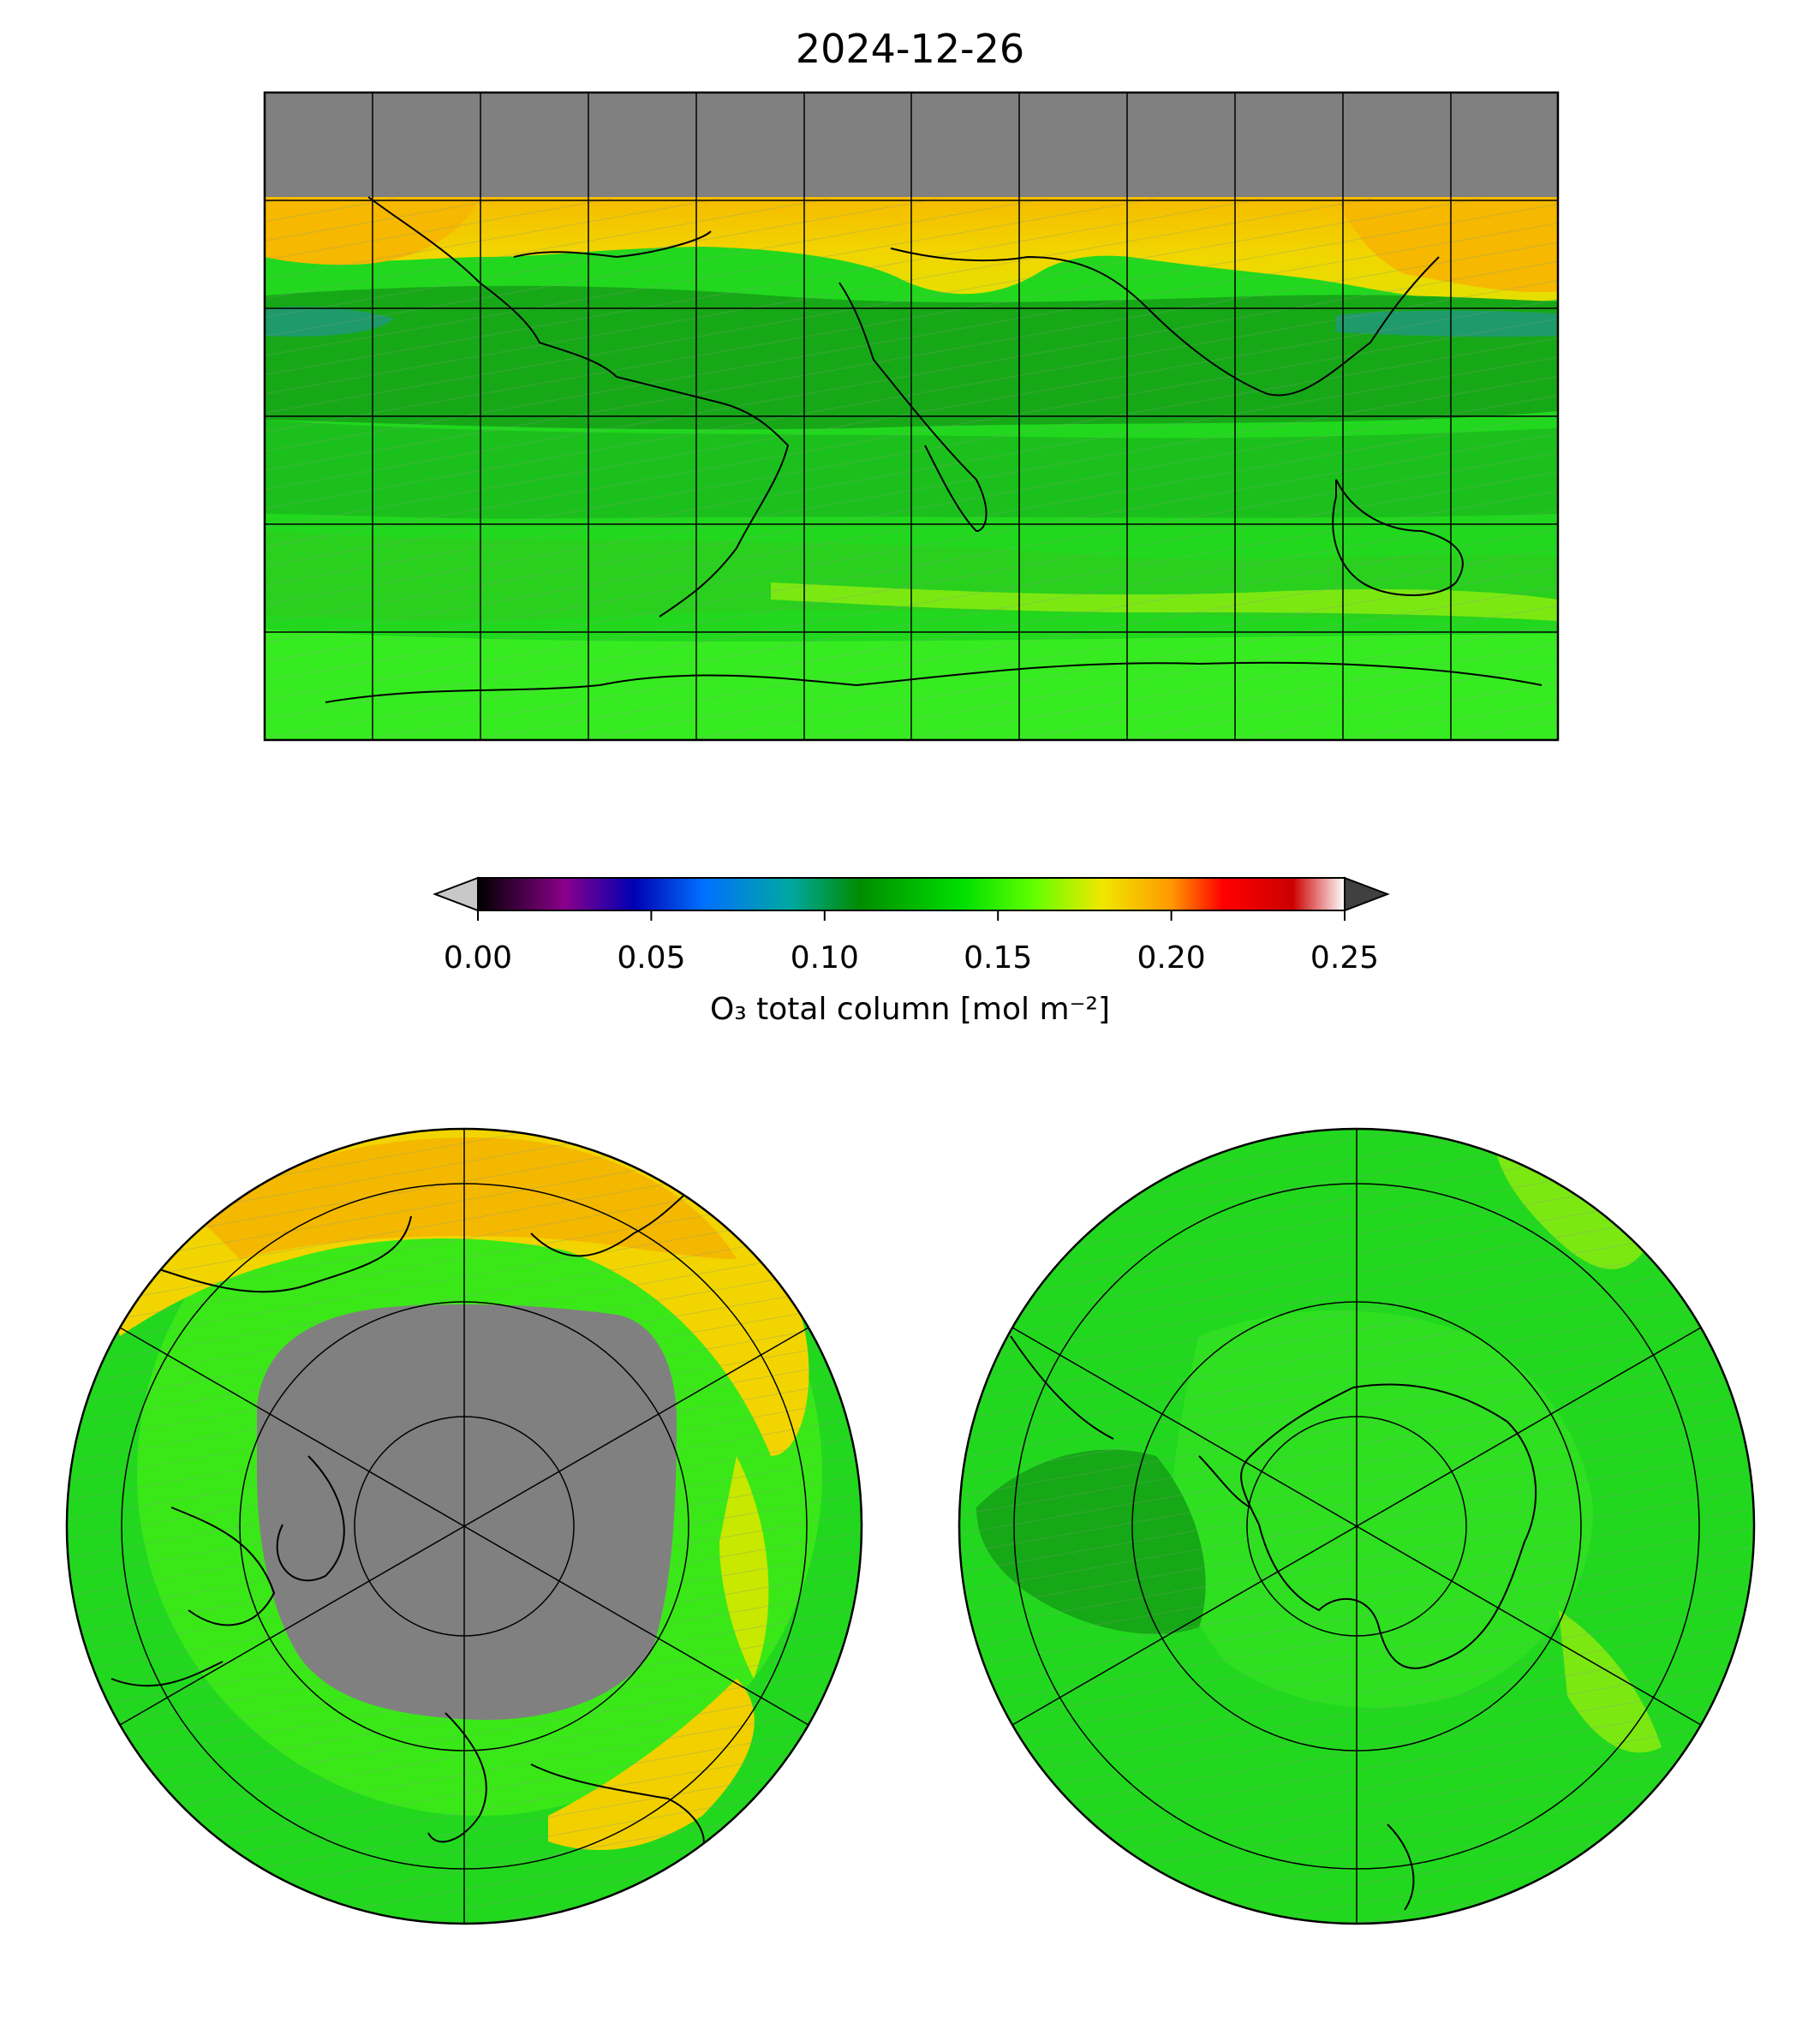 This screenshot has height=2023, width=1820. Describe the element at coordinates (910, 49) in the screenshot. I see `map-title: 2024-12-26` at that location.